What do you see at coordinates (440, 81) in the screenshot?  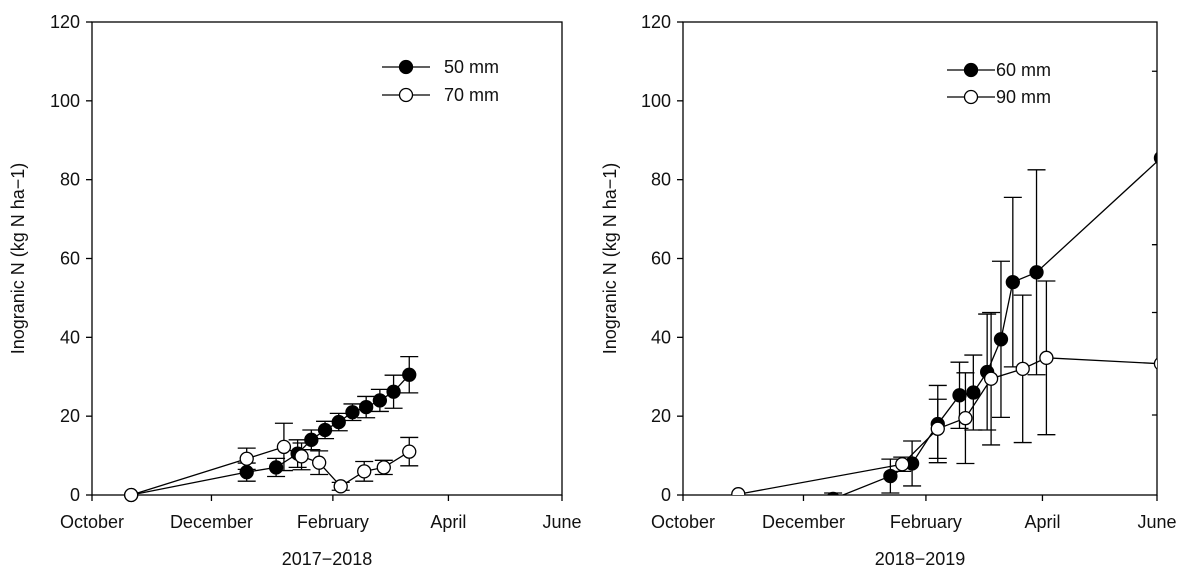 I see `legend: 50 mm 70 mm` at bounding box center [440, 81].